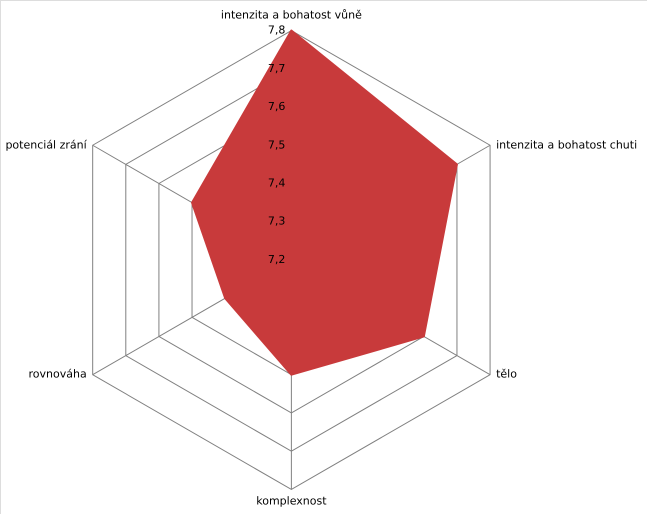  Describe the element at coordinates (277, 221) in the screenshot. I see `y-tick-label: 7,3` at that location.